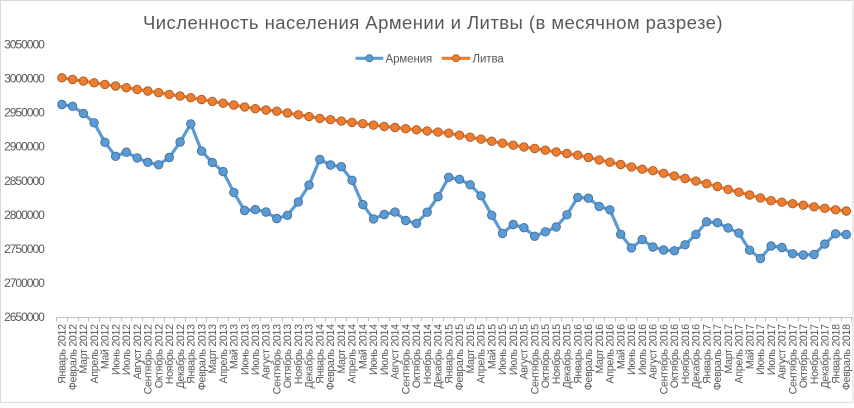  What do you see at coordinates (406, 359) in the screenshot?
I see `svg-text: Сентябрь 2014` at bounding box center [406, 359].